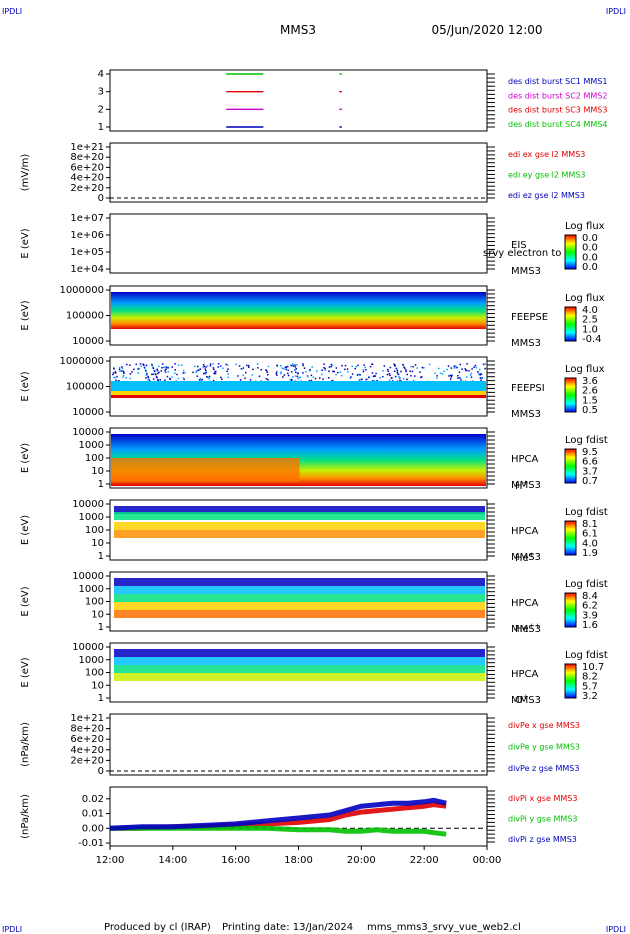 The image size is (630, 934). Describe the element at coordinates (586, 584) in the screenshot. I see `colorbar-title: Log fdist` at that location.